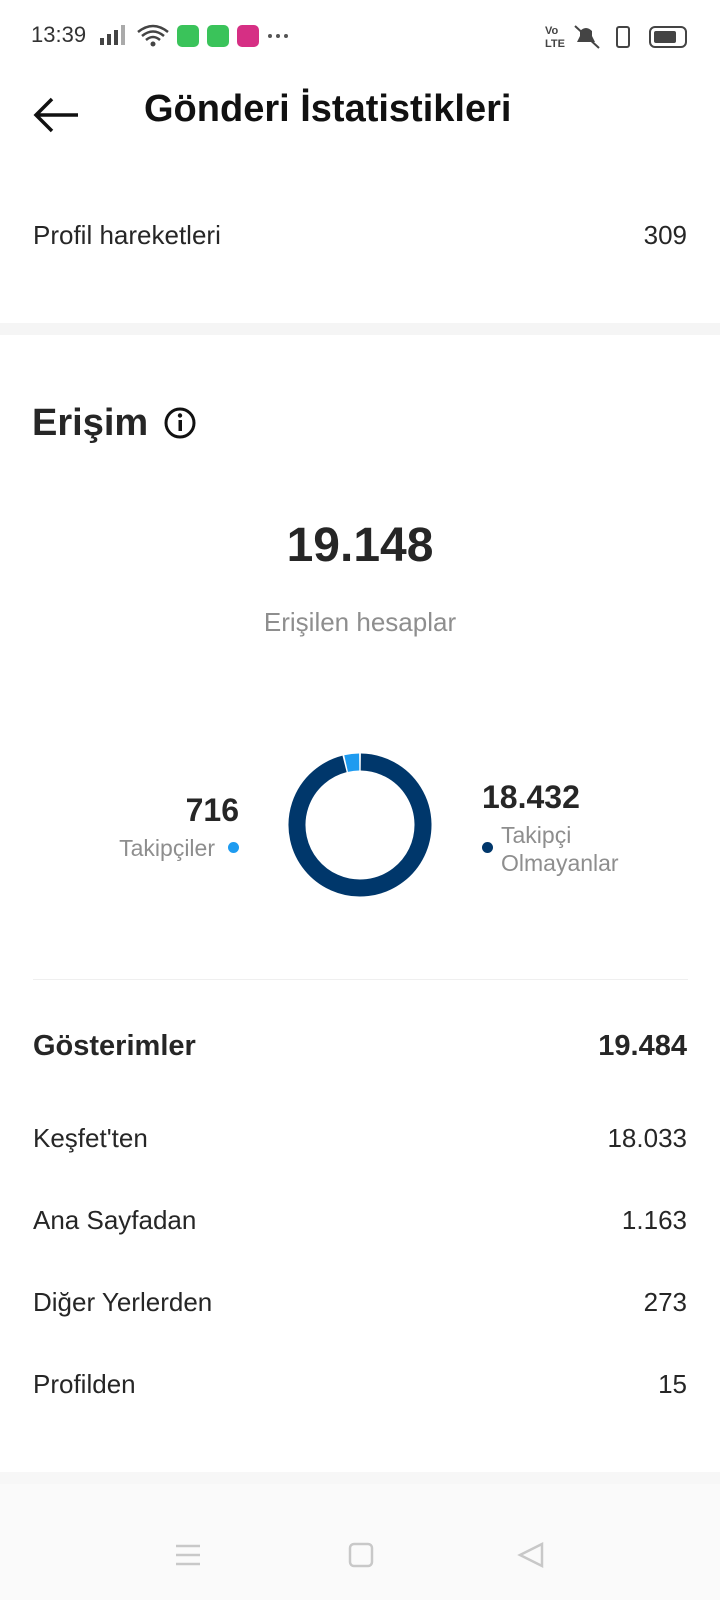 This screenshot has width=720, height=1600. I want to click on row-value: 15, so click(672, 1384).